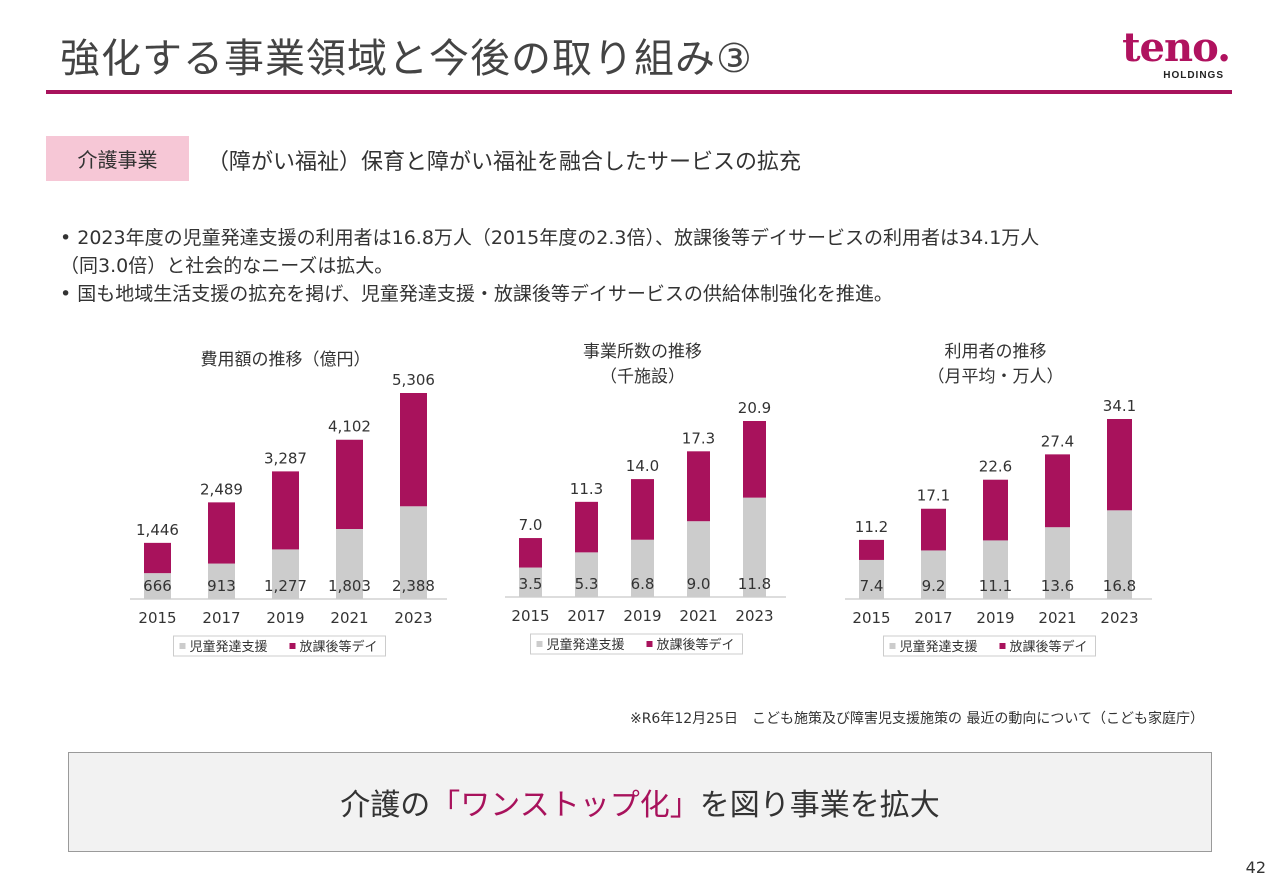 This screenshot has width=1280, height=886. What do you see at coordinates (754, 408) in the screenshot?
I see `data-label-total: 20.9` at bounding box center [754, 408].